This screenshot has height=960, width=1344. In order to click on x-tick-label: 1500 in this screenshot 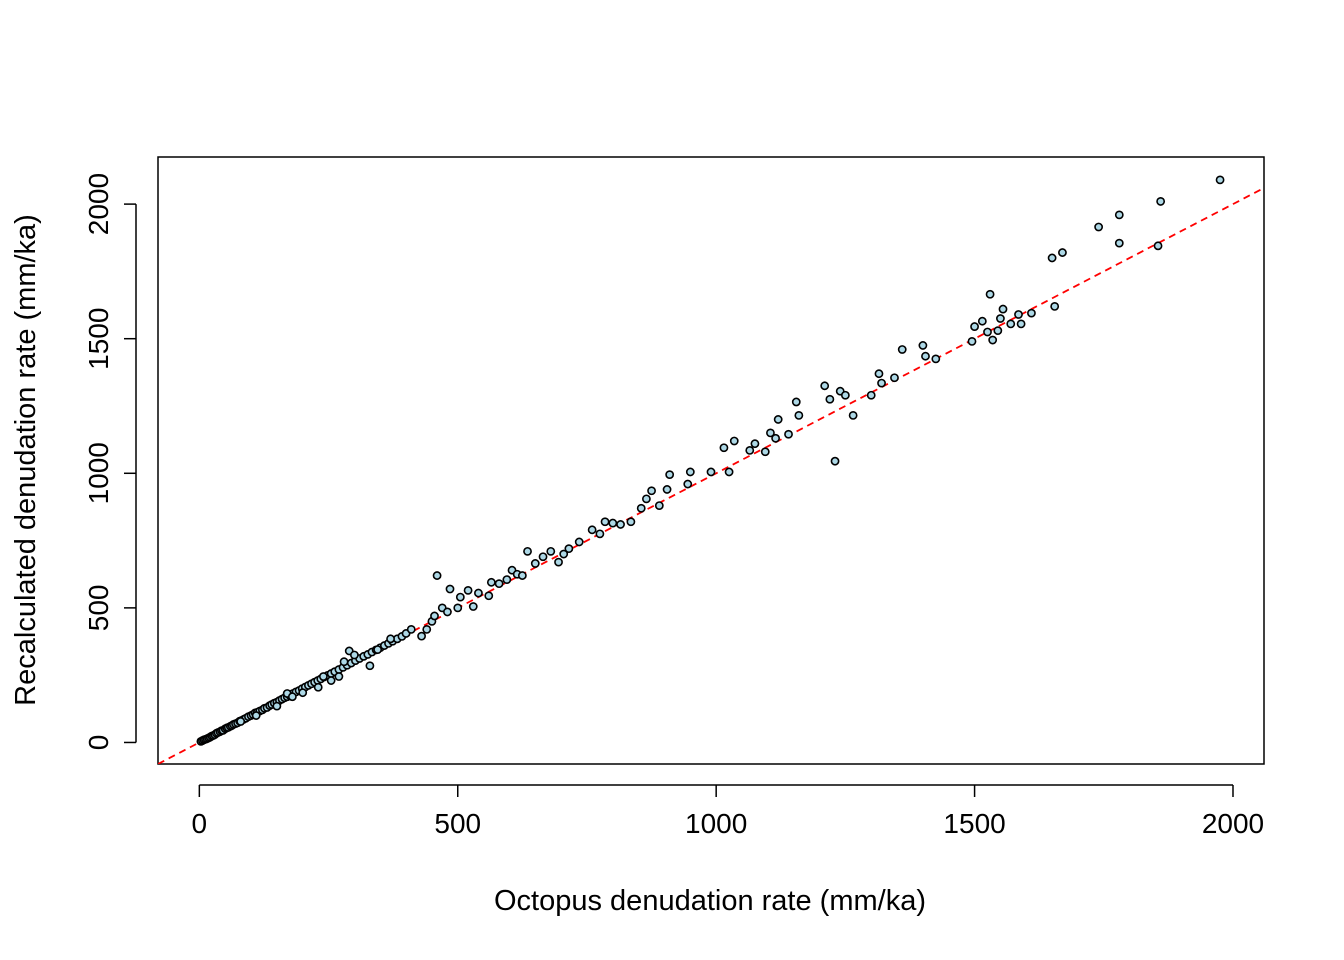, I will do `click(974, 823)`.